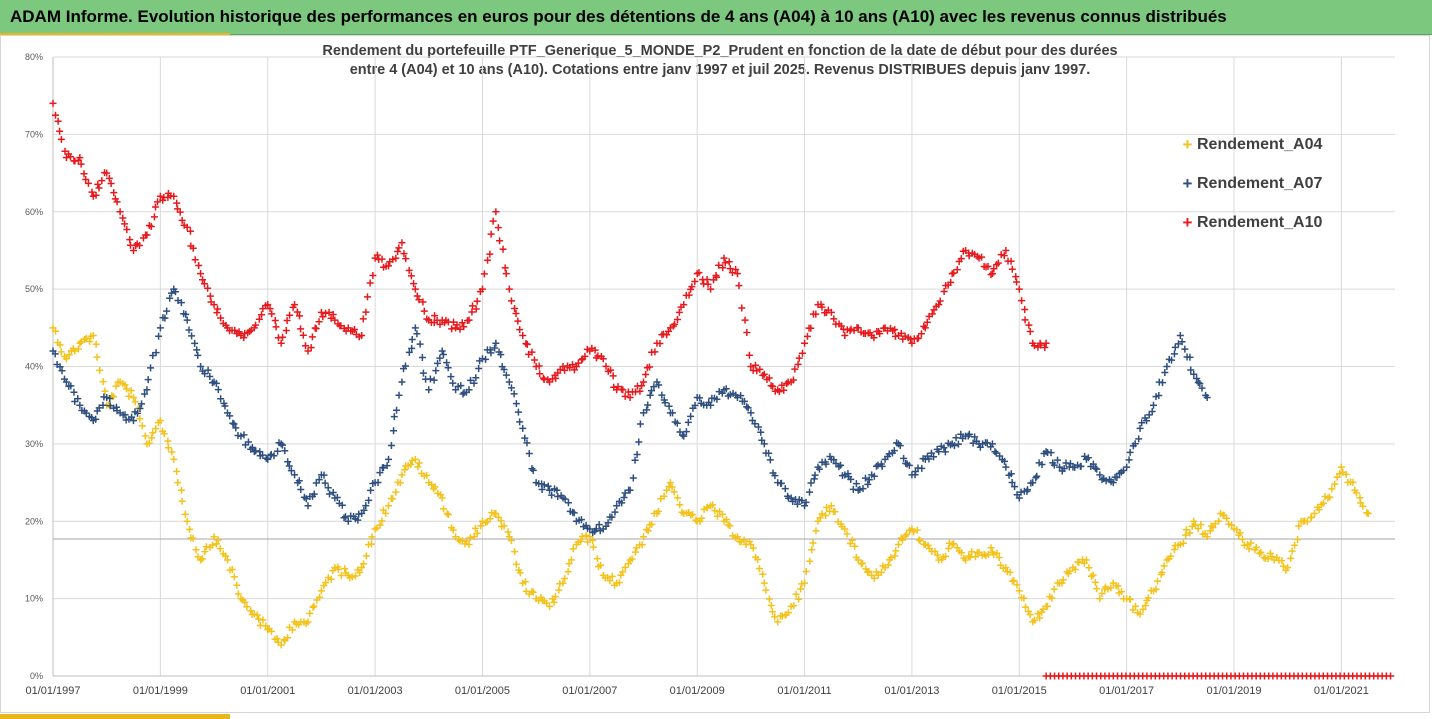  I want to click on y-tick-label: 60%, so click(34, 212).